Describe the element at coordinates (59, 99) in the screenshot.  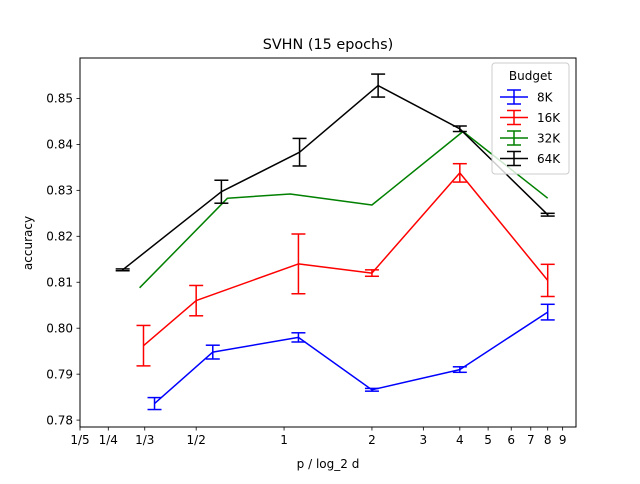
I see `y-tick-label: 0.85` at that location.